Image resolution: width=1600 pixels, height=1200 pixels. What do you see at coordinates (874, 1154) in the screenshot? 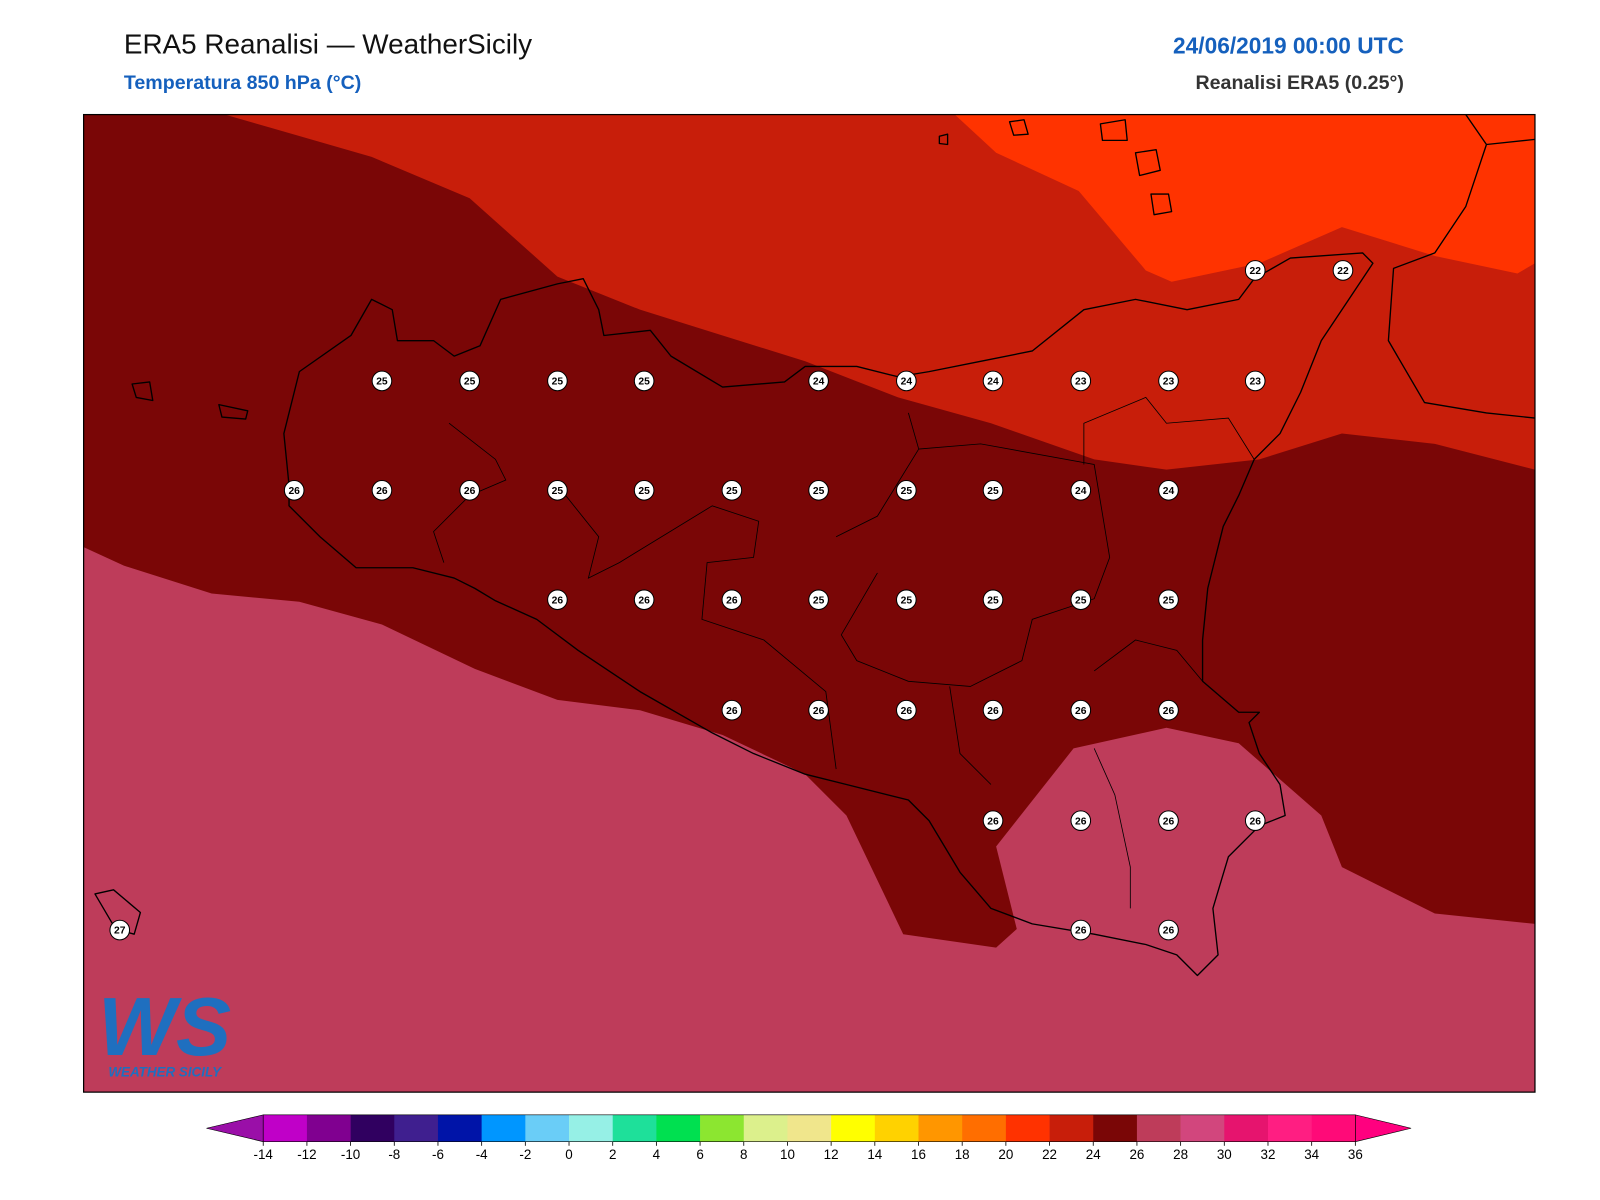
I see `colorbar-tick-label: 14` at bounding box center [874, 1154].